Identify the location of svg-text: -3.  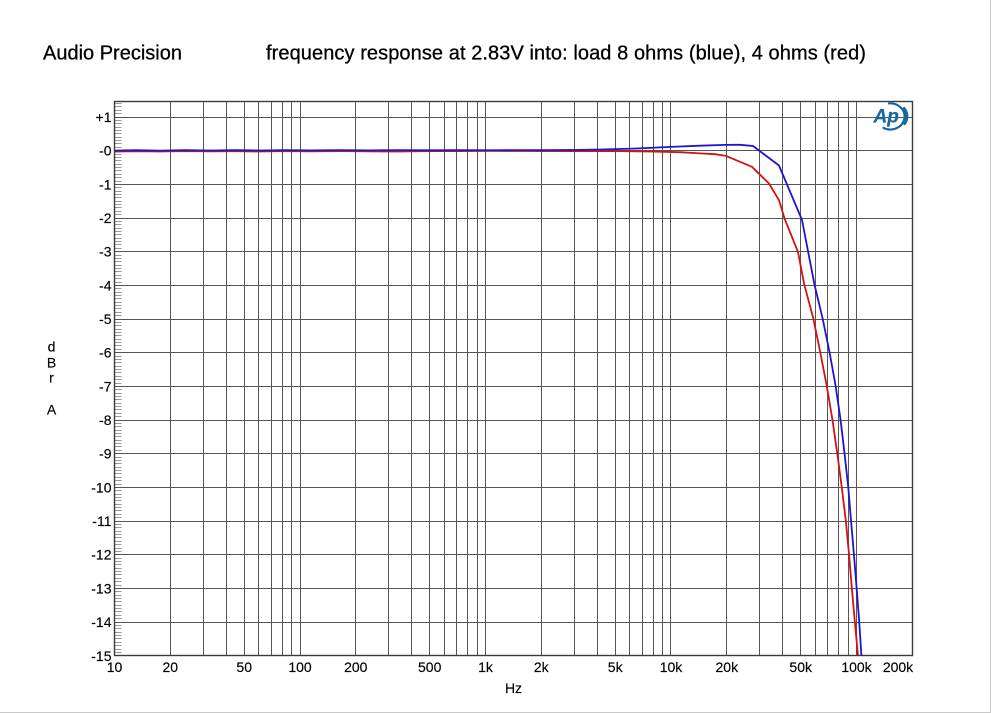
(105, 252).